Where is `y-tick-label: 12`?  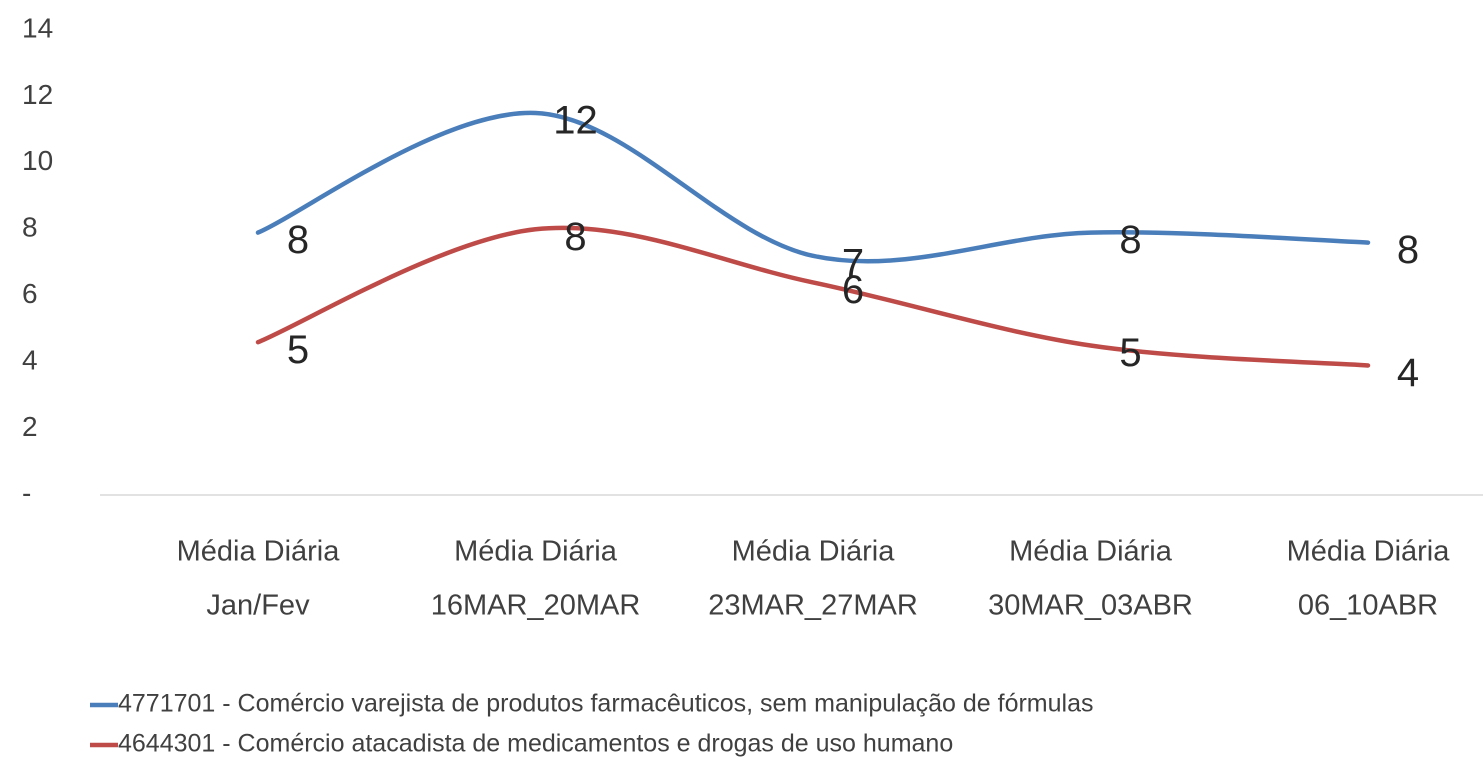 y-tick-label: 12 is located at coordinates (37, 94).